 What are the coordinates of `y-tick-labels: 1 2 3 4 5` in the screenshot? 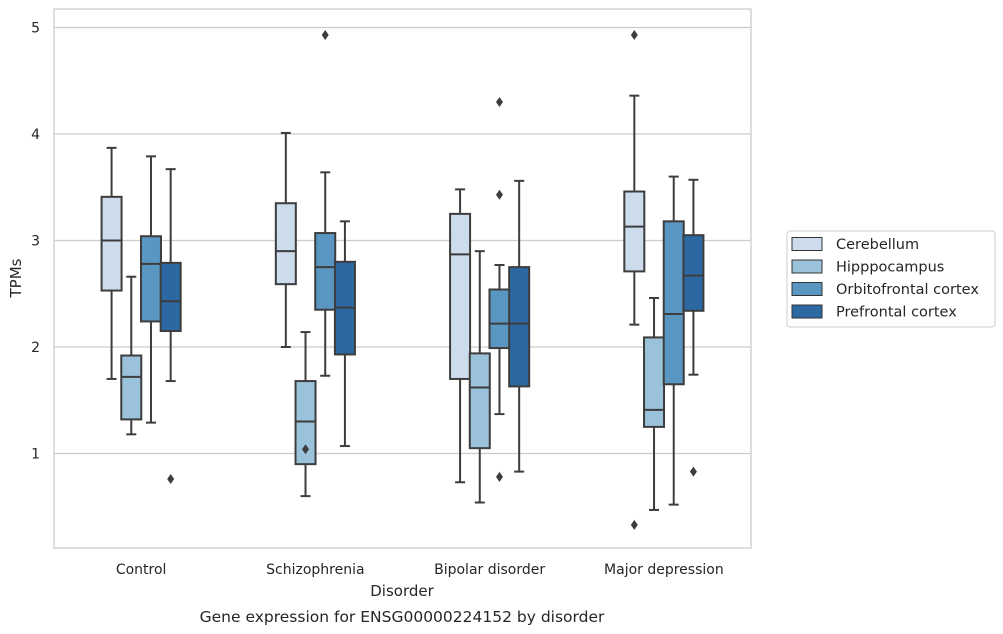 It's located at (35, 242).